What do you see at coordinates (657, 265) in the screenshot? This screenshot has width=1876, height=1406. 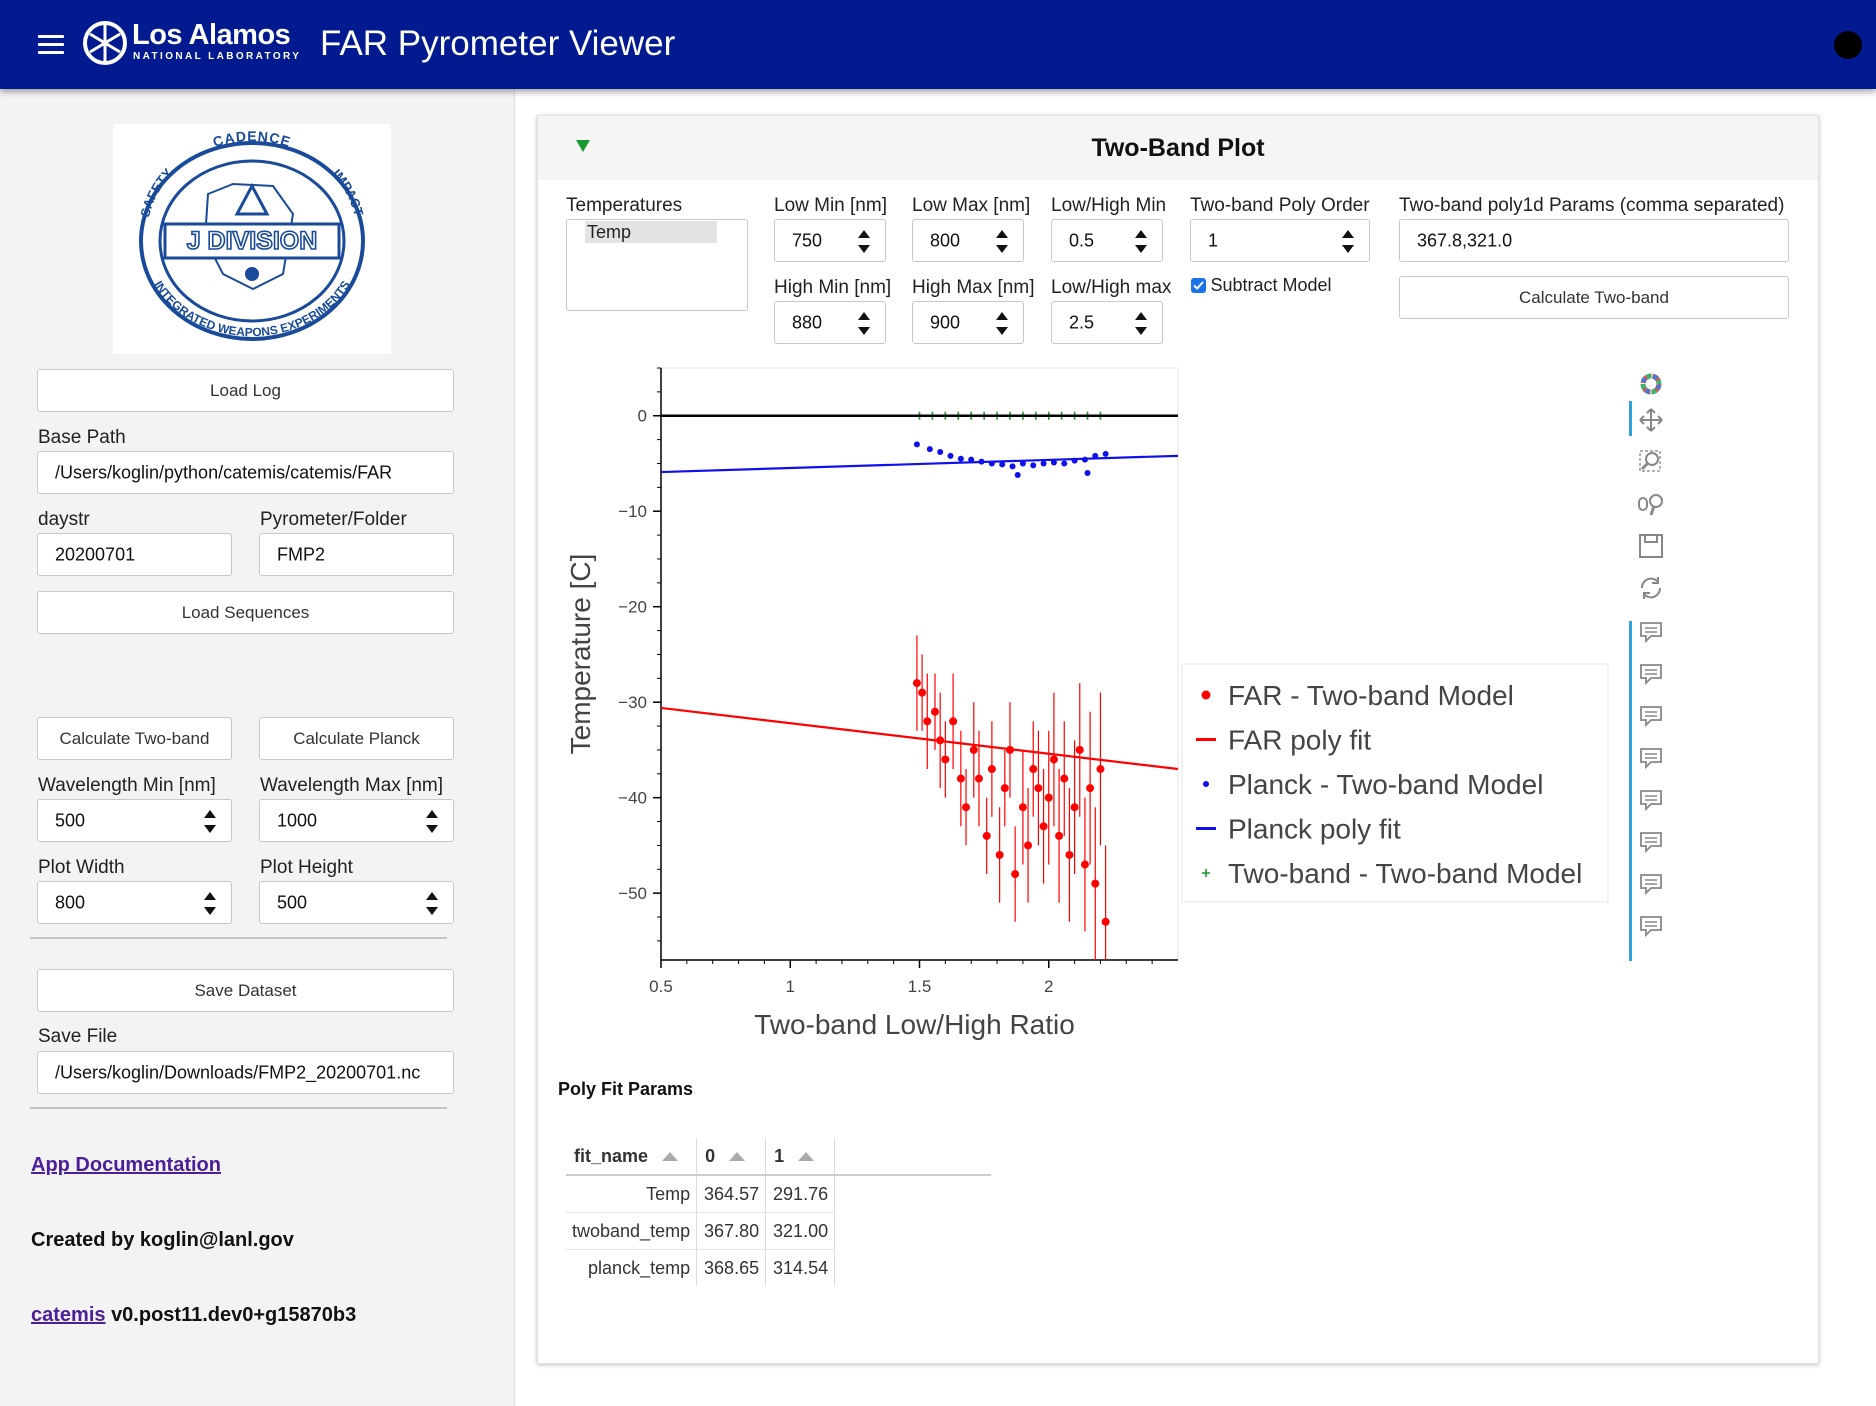 I see `temperatures-select: Temp` at bounding box center [657, 265].